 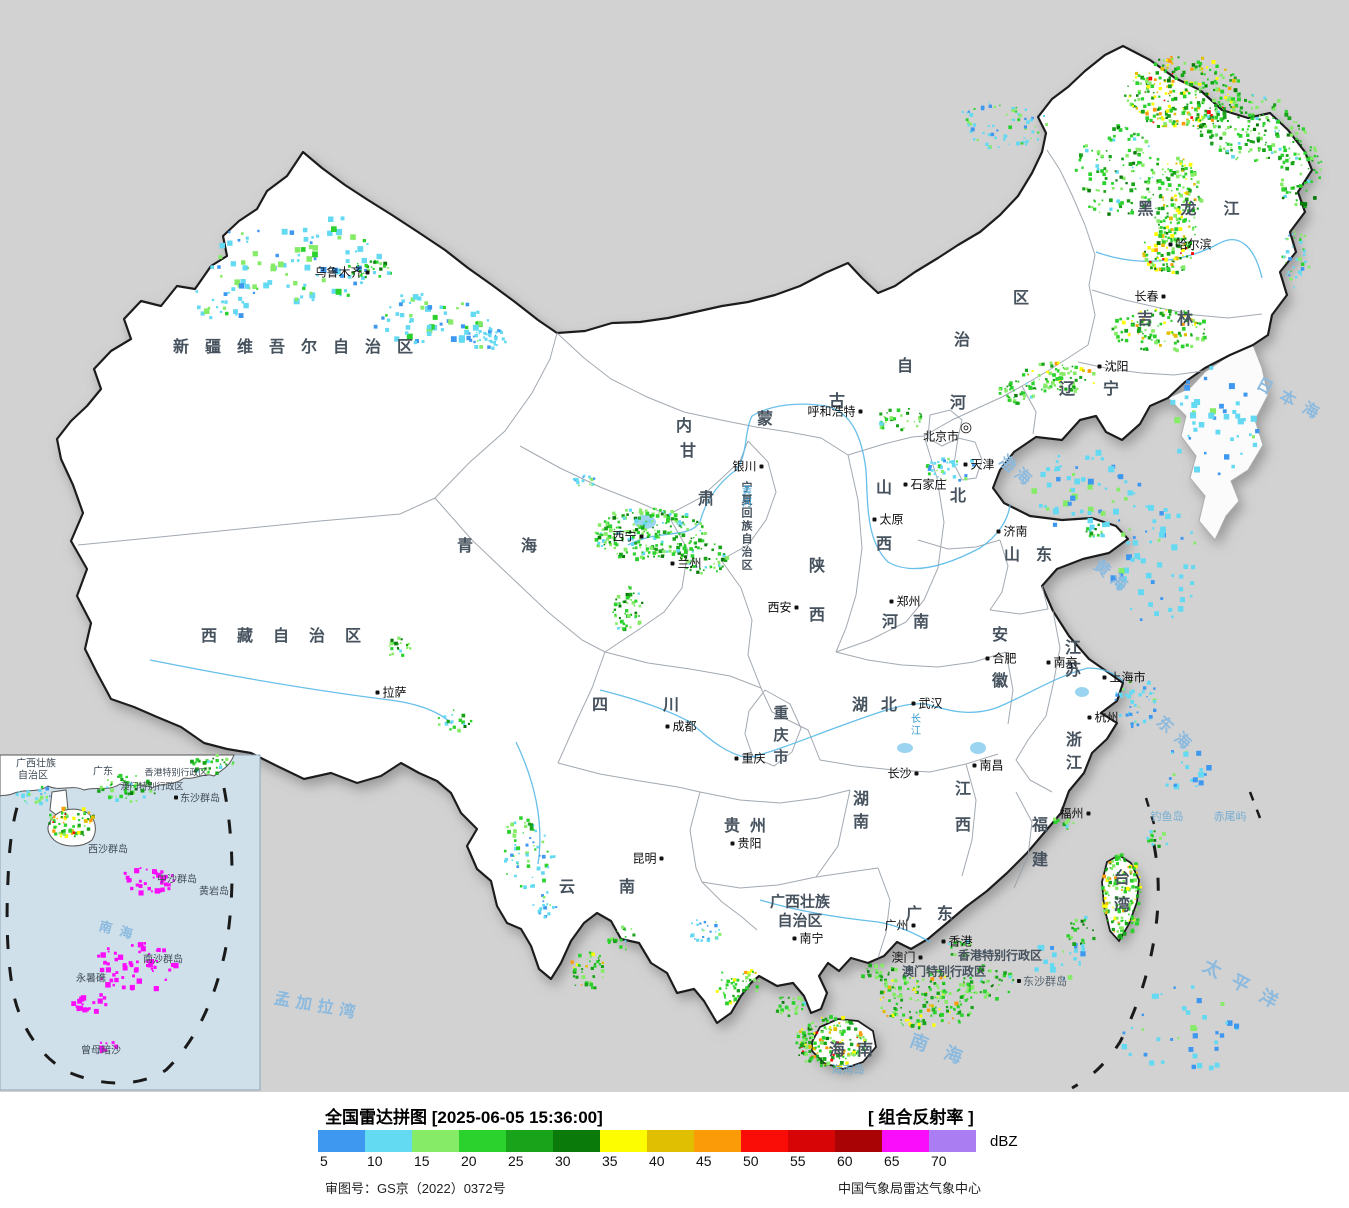 What do you see at coordinates (1082, 692) in the screenshot?
I see `tai-lake` at bounding box center [1082, 692].